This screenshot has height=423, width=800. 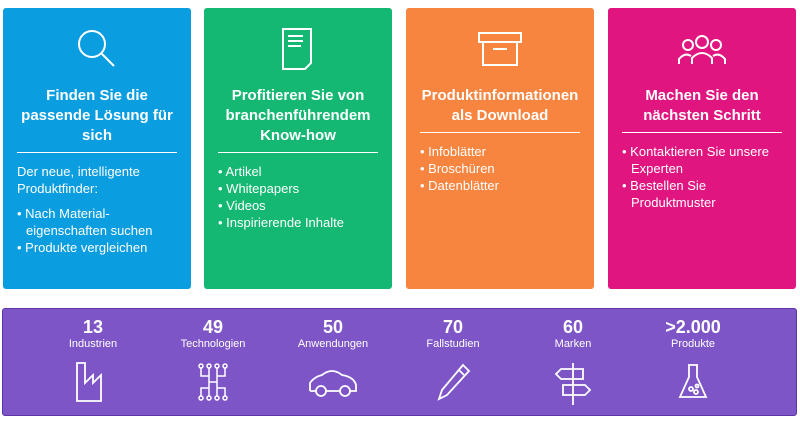 I want to click on stat-applications: 50 Anwendungen, so click(x=333, y=362).